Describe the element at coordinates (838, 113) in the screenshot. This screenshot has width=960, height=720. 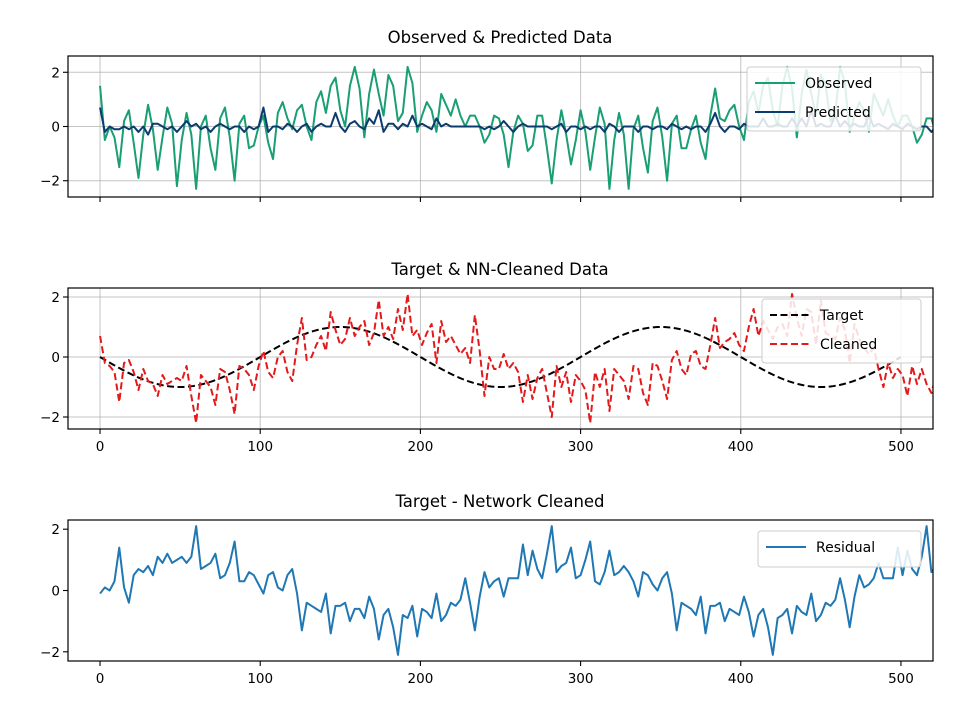
I see `legend-label-predicted: Predicted` at that location.